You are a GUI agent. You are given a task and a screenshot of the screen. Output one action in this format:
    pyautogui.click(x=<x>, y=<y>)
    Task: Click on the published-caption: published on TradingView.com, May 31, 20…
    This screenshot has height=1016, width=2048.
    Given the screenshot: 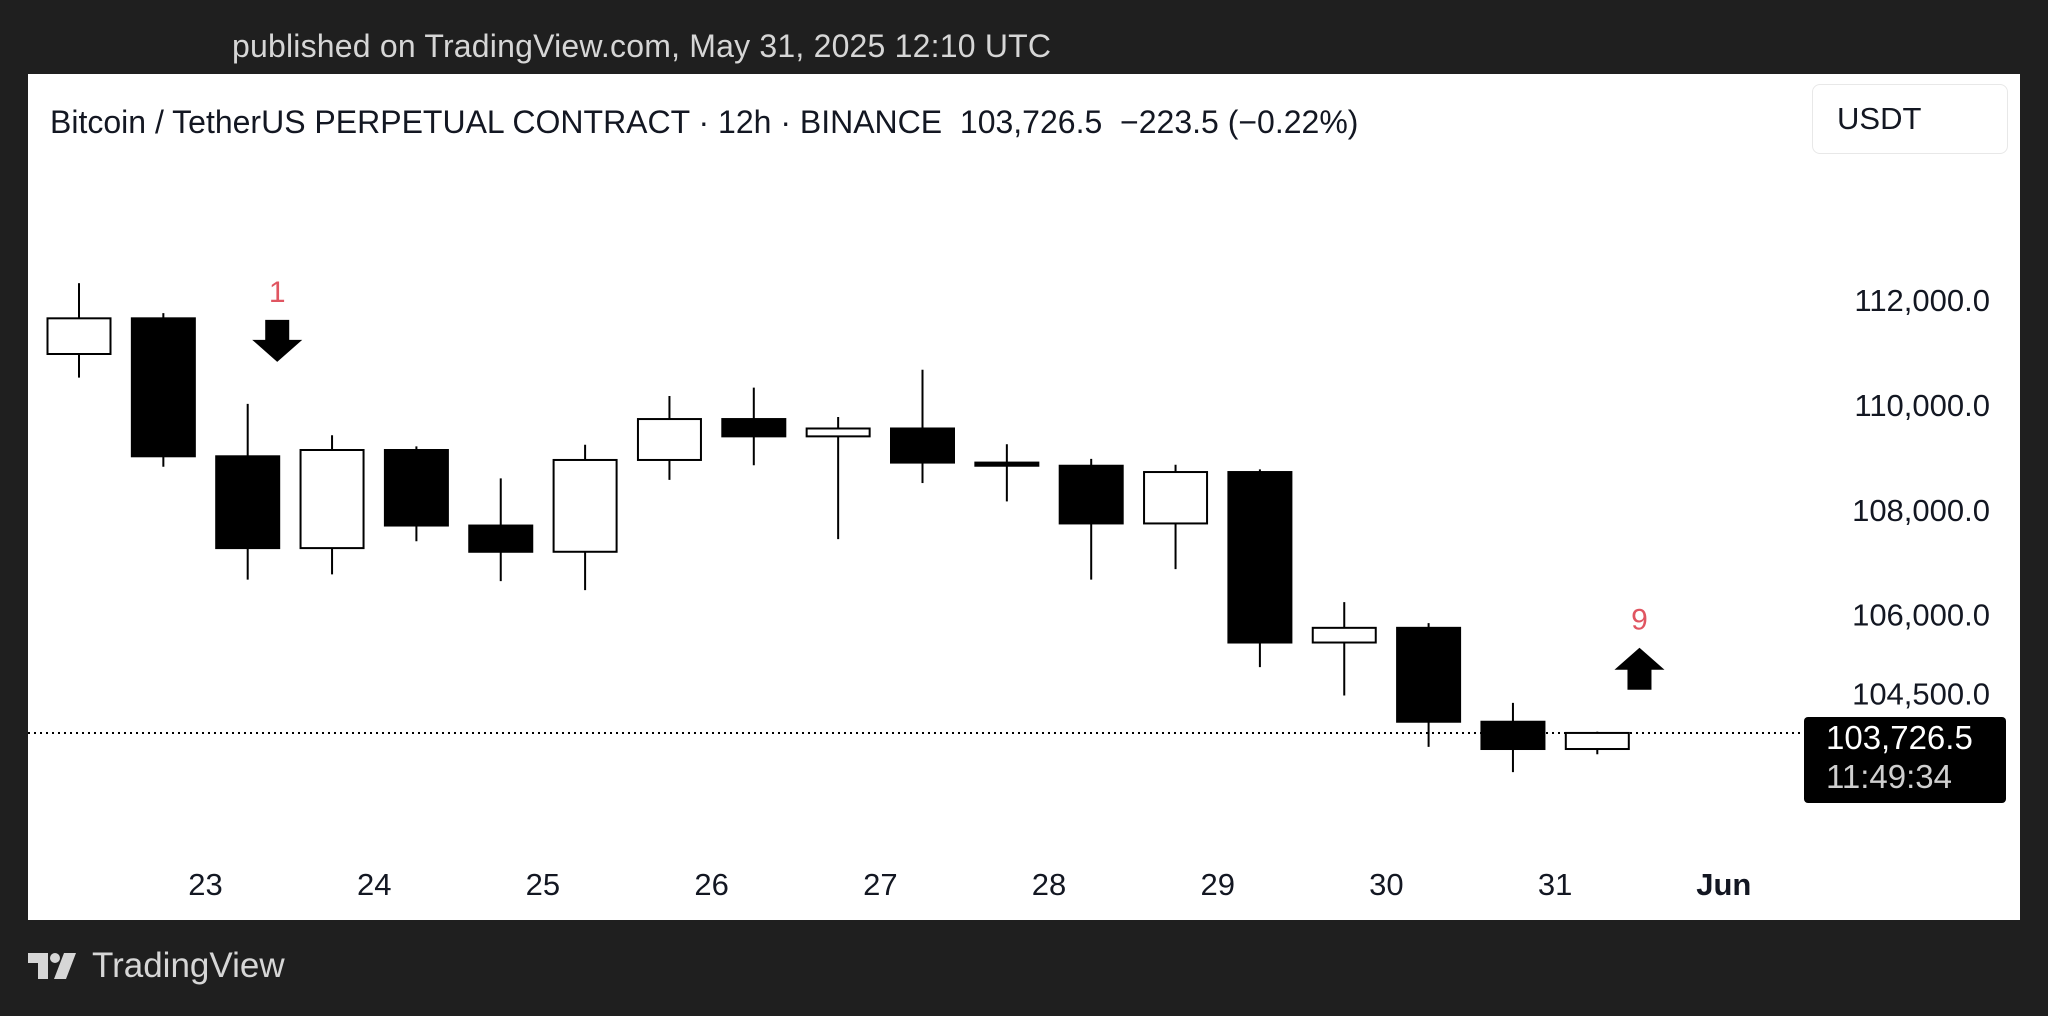 What is the action you would take?
    pyautogui.click(x=642, y=46)
    